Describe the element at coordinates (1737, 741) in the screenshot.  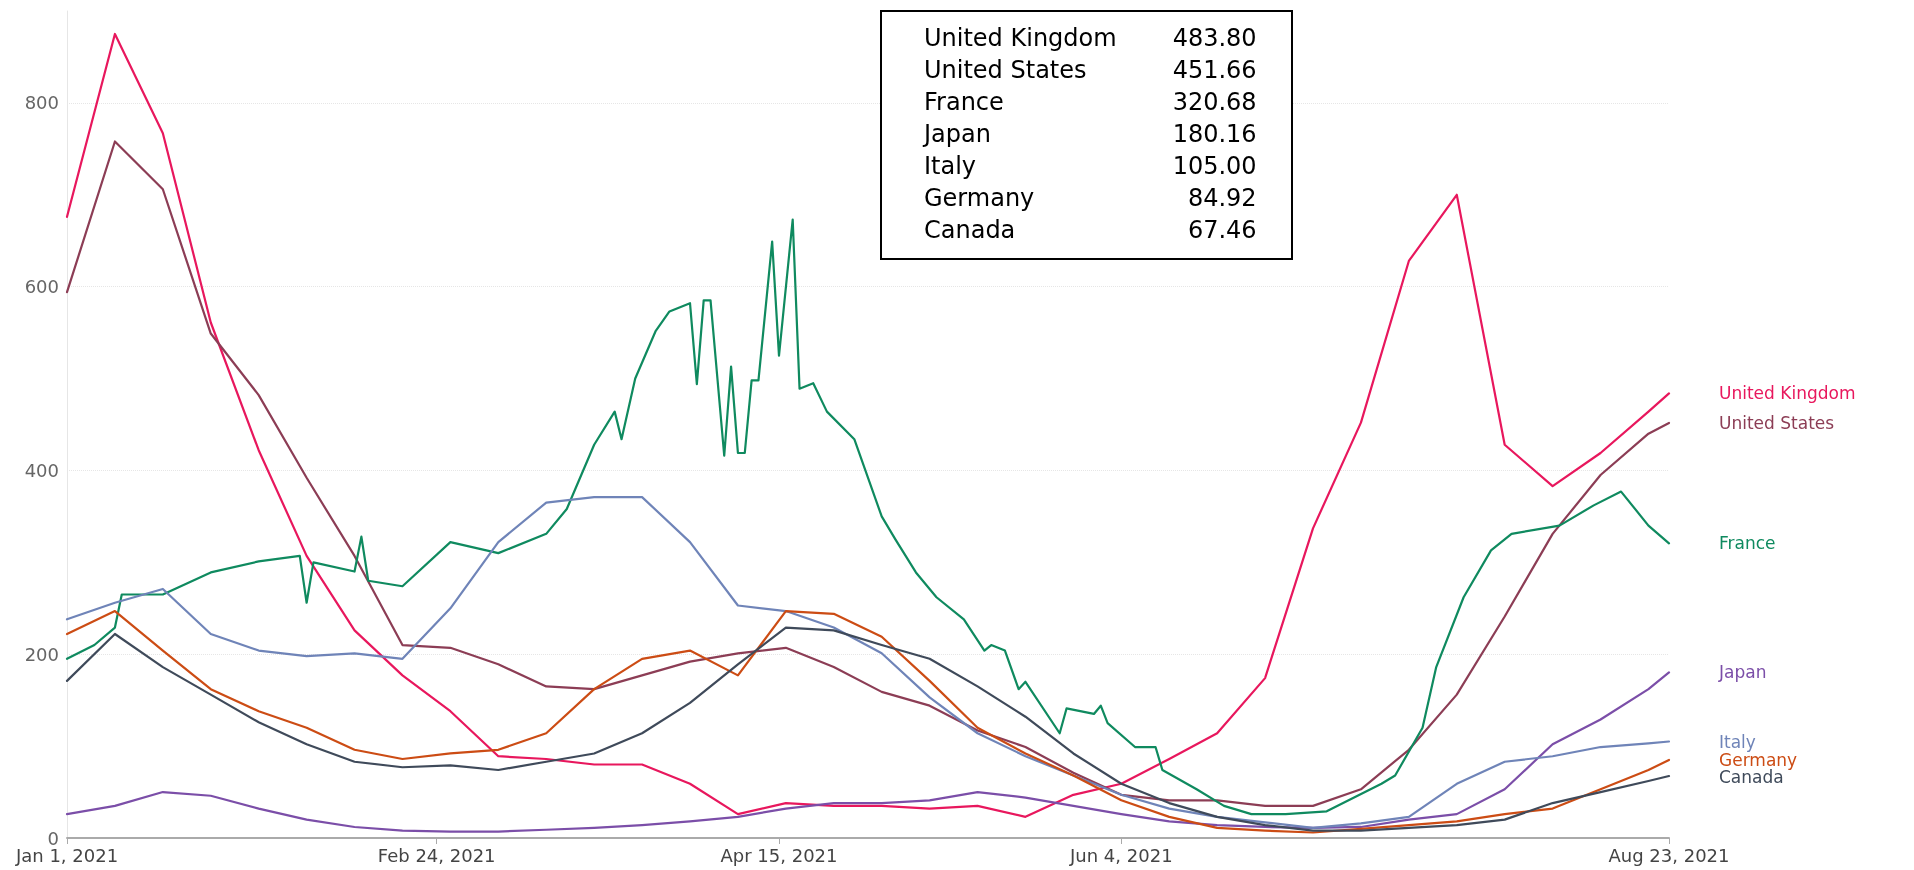
I see `text: Italy` at that location.